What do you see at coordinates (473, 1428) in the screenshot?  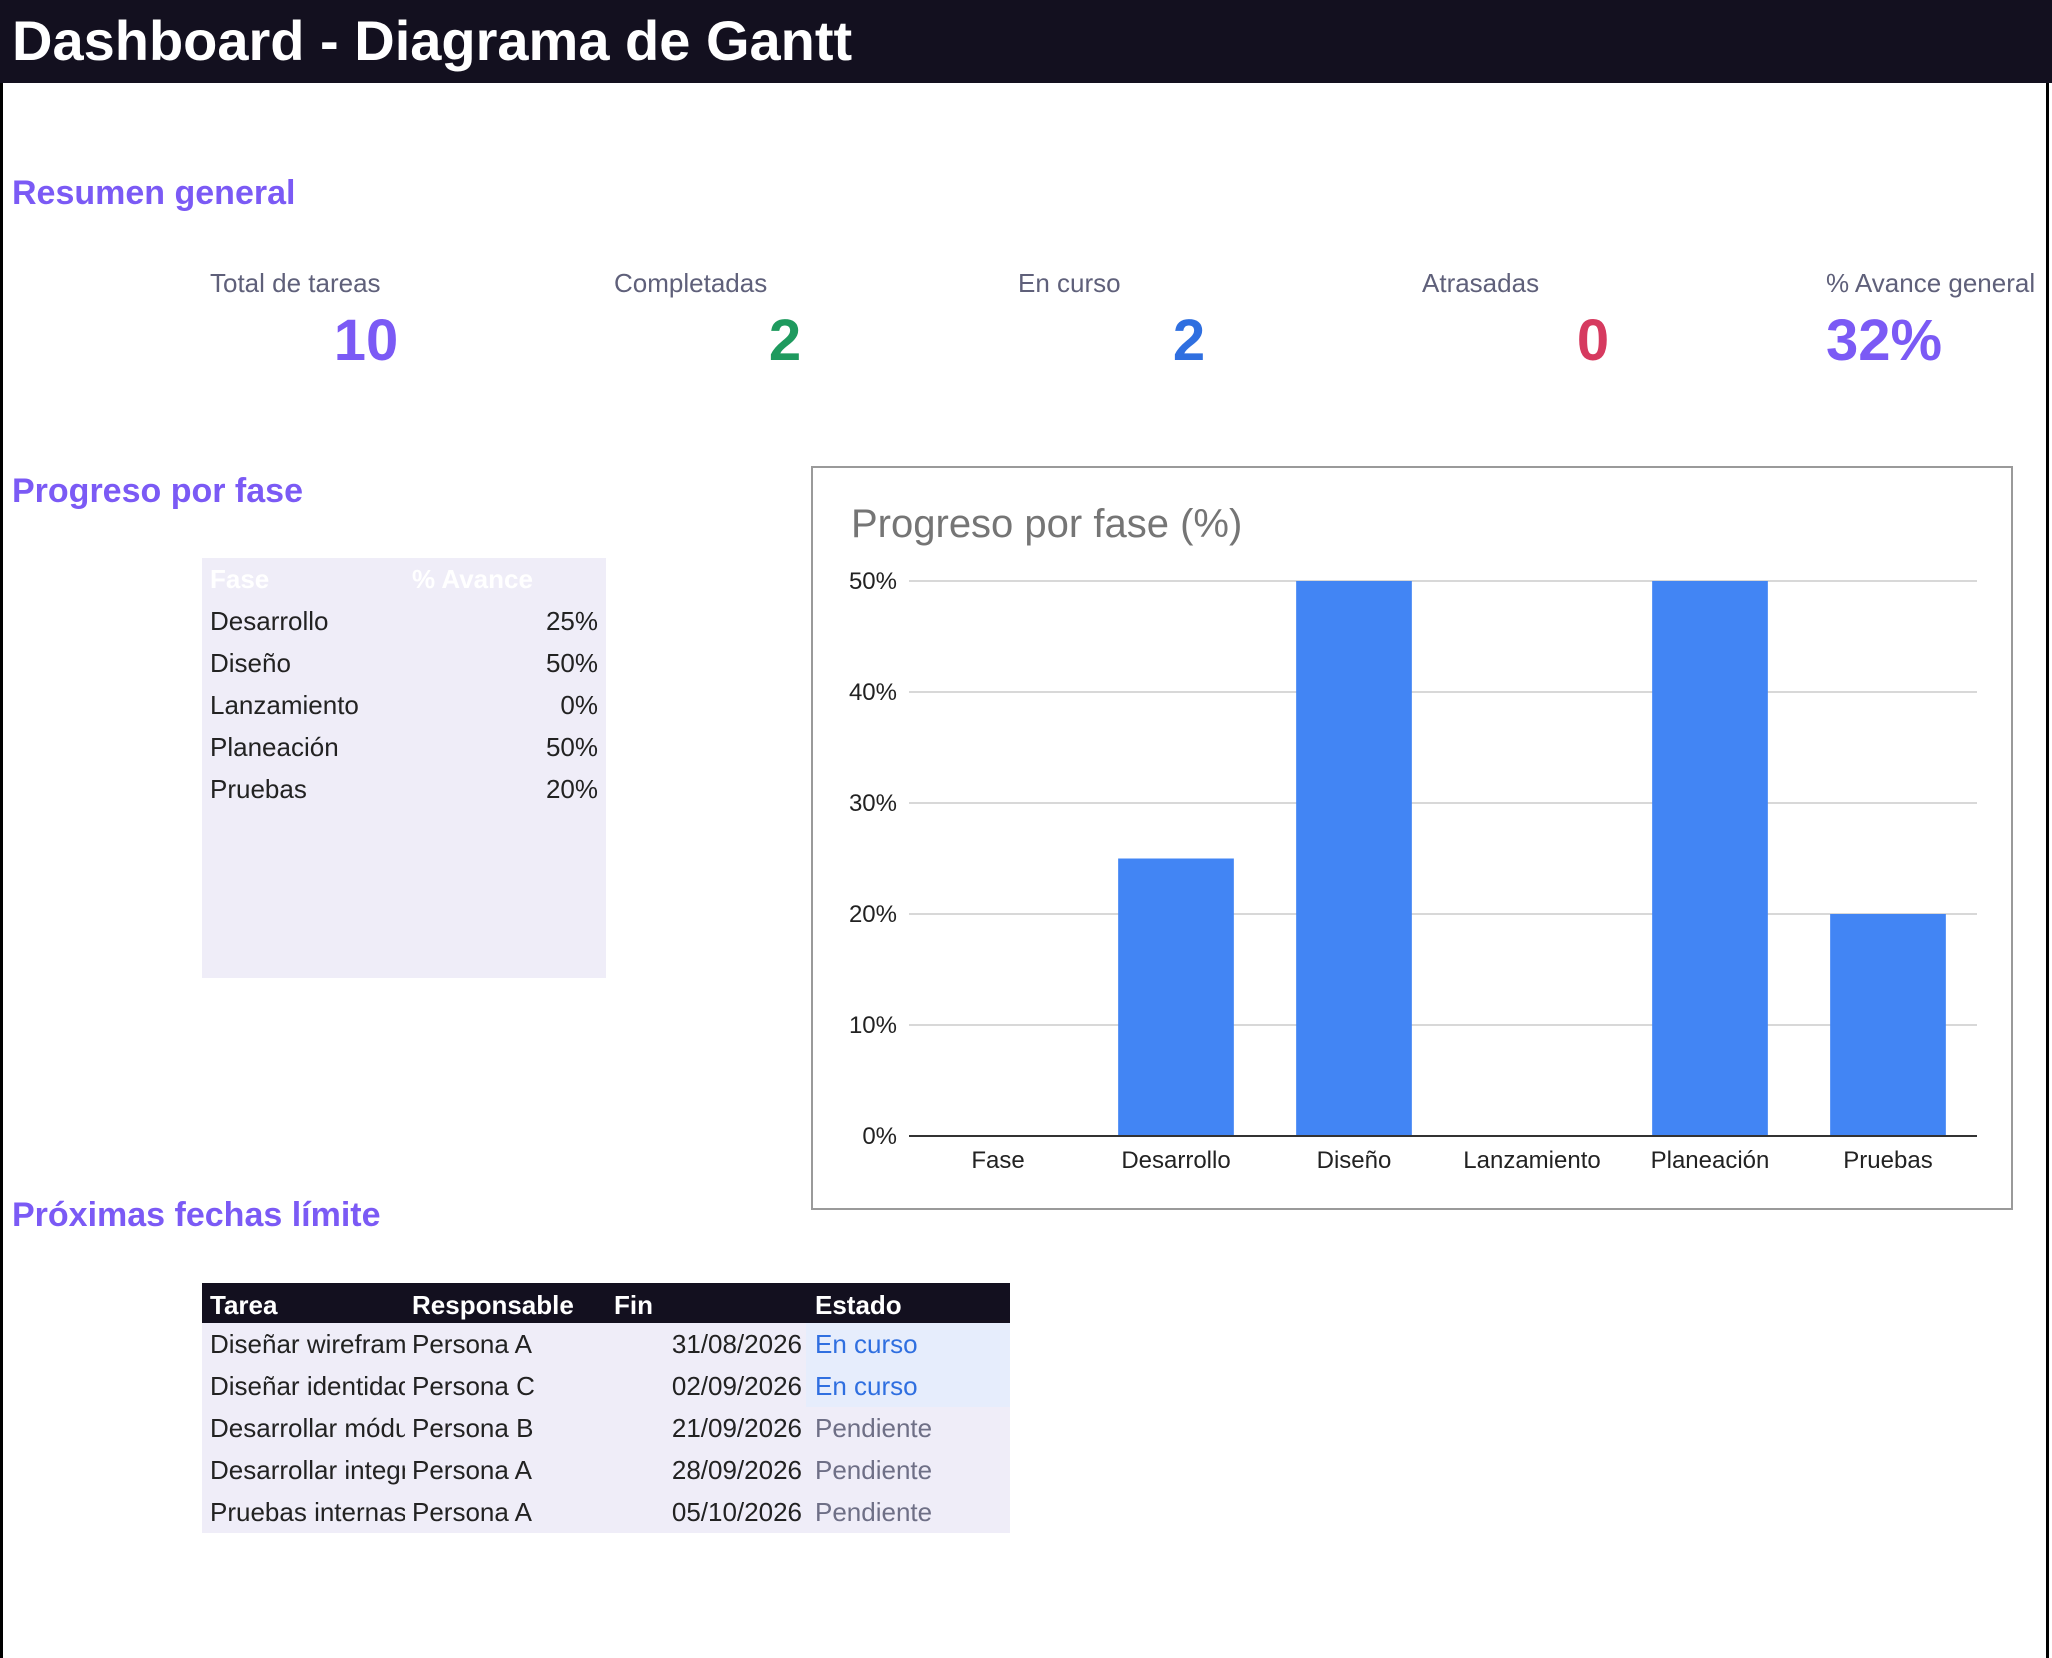 I see `task-owner: Persona B` at bounding box center [473, 1428].